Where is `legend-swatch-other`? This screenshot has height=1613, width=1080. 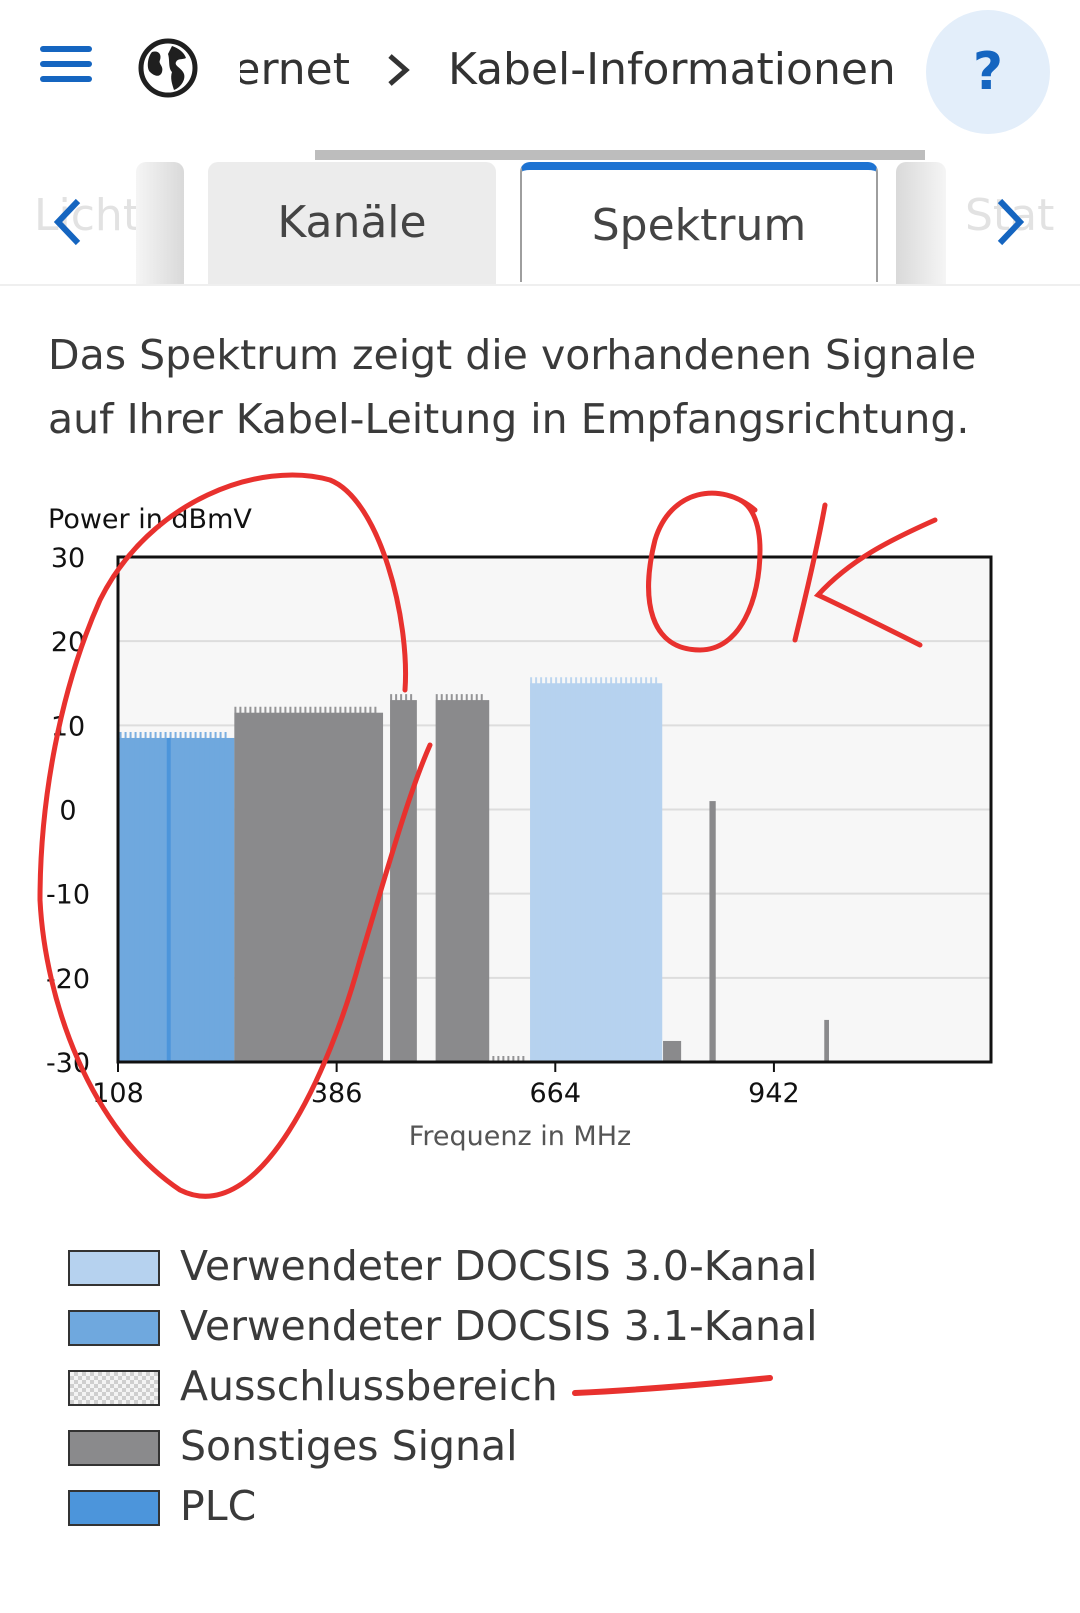 legend-swatch-other is located at coordinates (114, 1448).